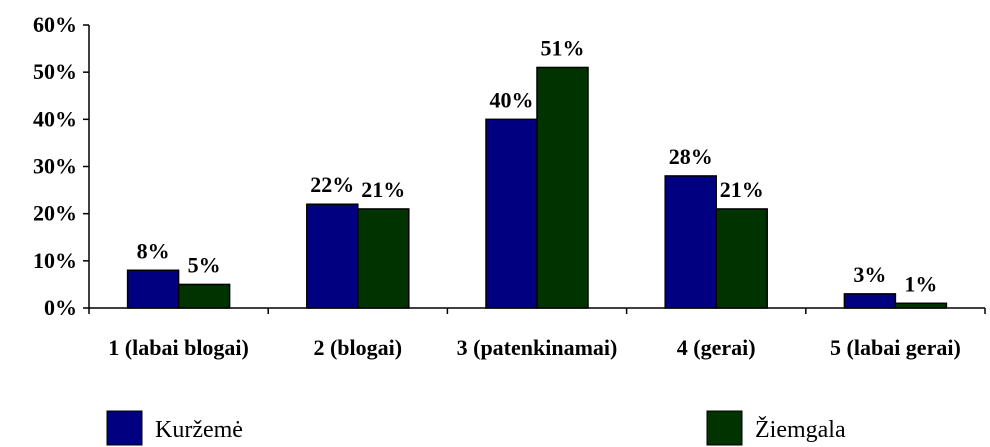  What do you see at coordinates (204, 264) in the screenshot?
I see `data-label: 5%` at bounding box center [204, 264].